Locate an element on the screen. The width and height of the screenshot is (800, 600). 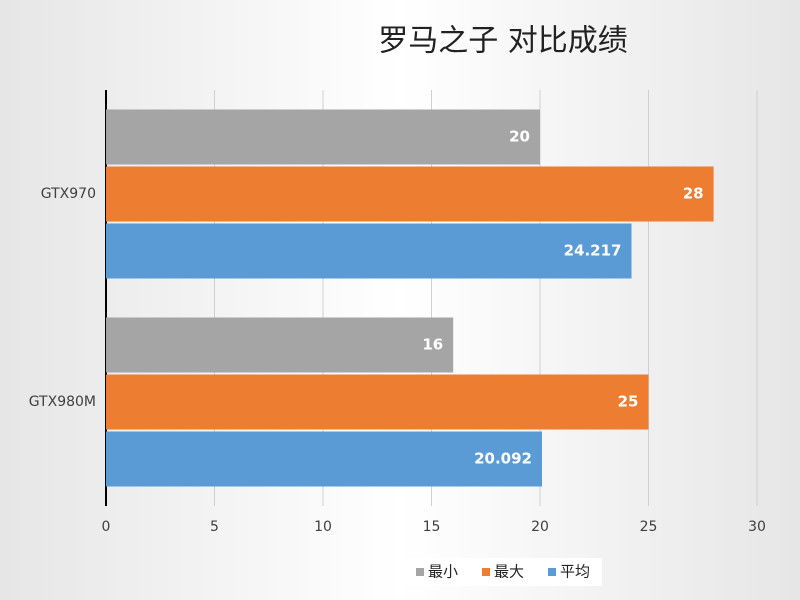
data-label: 20.092 is located at coordinates (503, 459).